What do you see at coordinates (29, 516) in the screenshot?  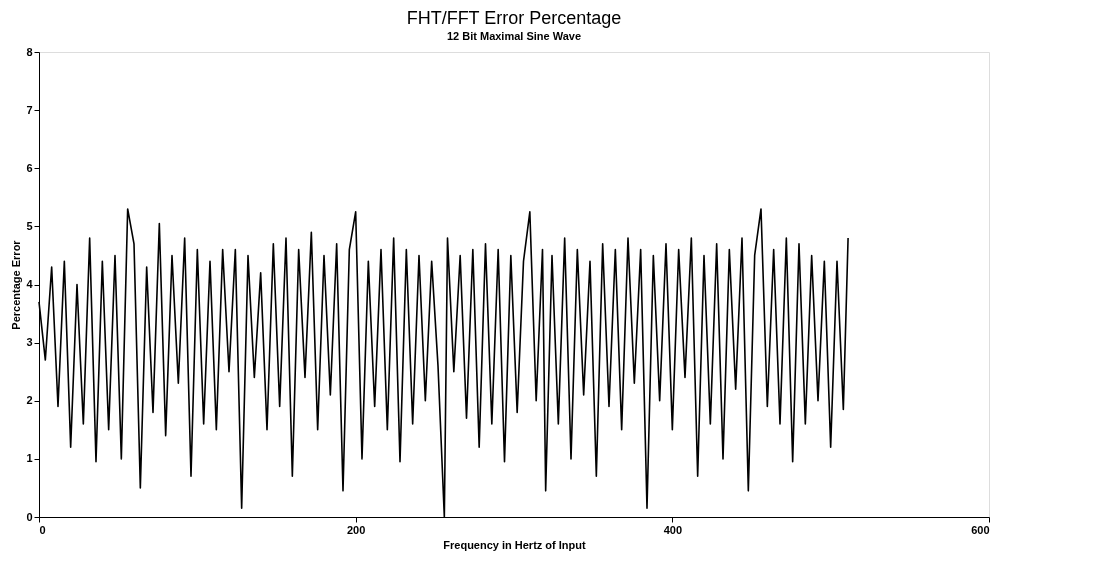 I see `y-tick-label: 0` at bounding box center [29, 516].